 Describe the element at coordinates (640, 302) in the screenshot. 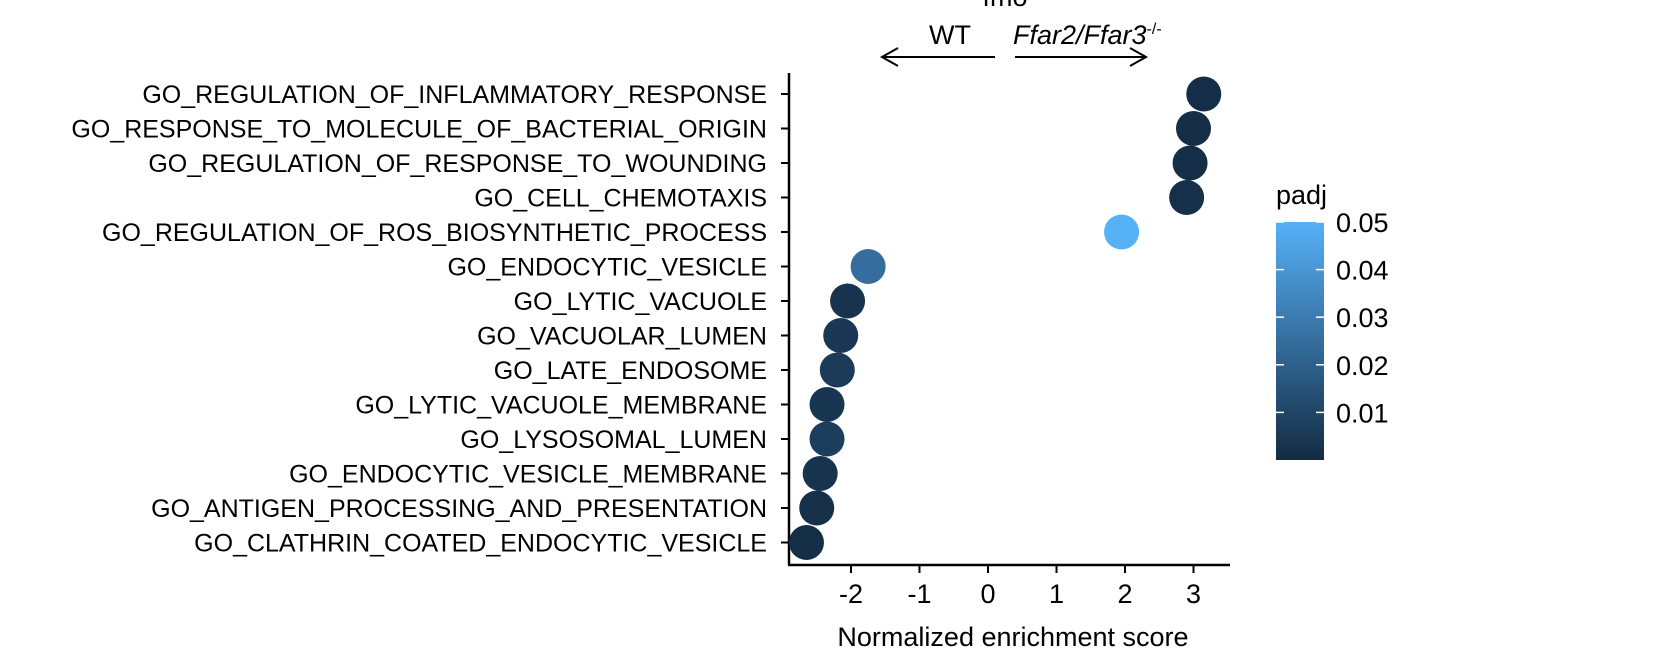

I see `term-label: GO_LYTIC_VACUOLE` at that location.